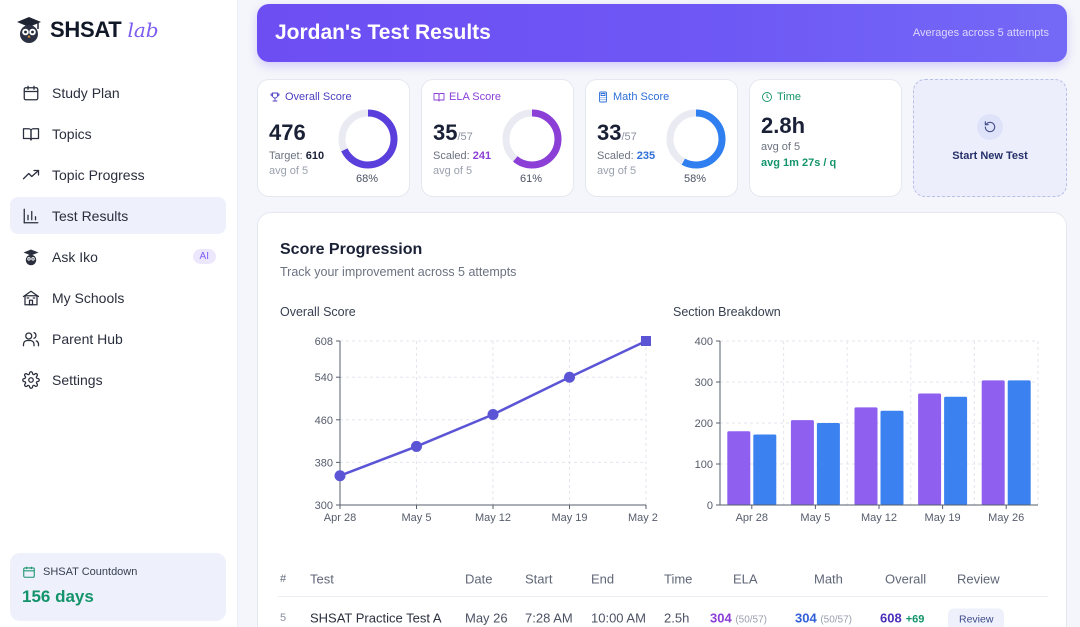  I want to click on row-time: 2.5h, so click(677, 618).